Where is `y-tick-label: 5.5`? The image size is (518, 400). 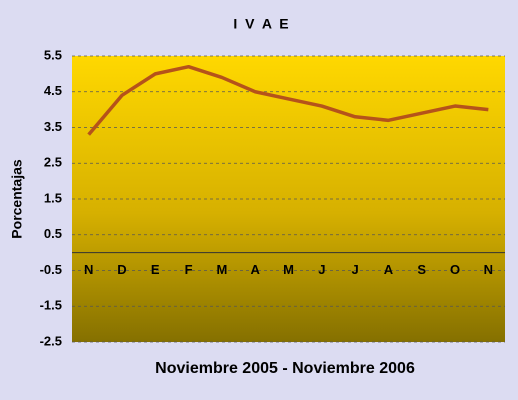 y-tick-label: 5.5 is located at coordinates (53, 54).